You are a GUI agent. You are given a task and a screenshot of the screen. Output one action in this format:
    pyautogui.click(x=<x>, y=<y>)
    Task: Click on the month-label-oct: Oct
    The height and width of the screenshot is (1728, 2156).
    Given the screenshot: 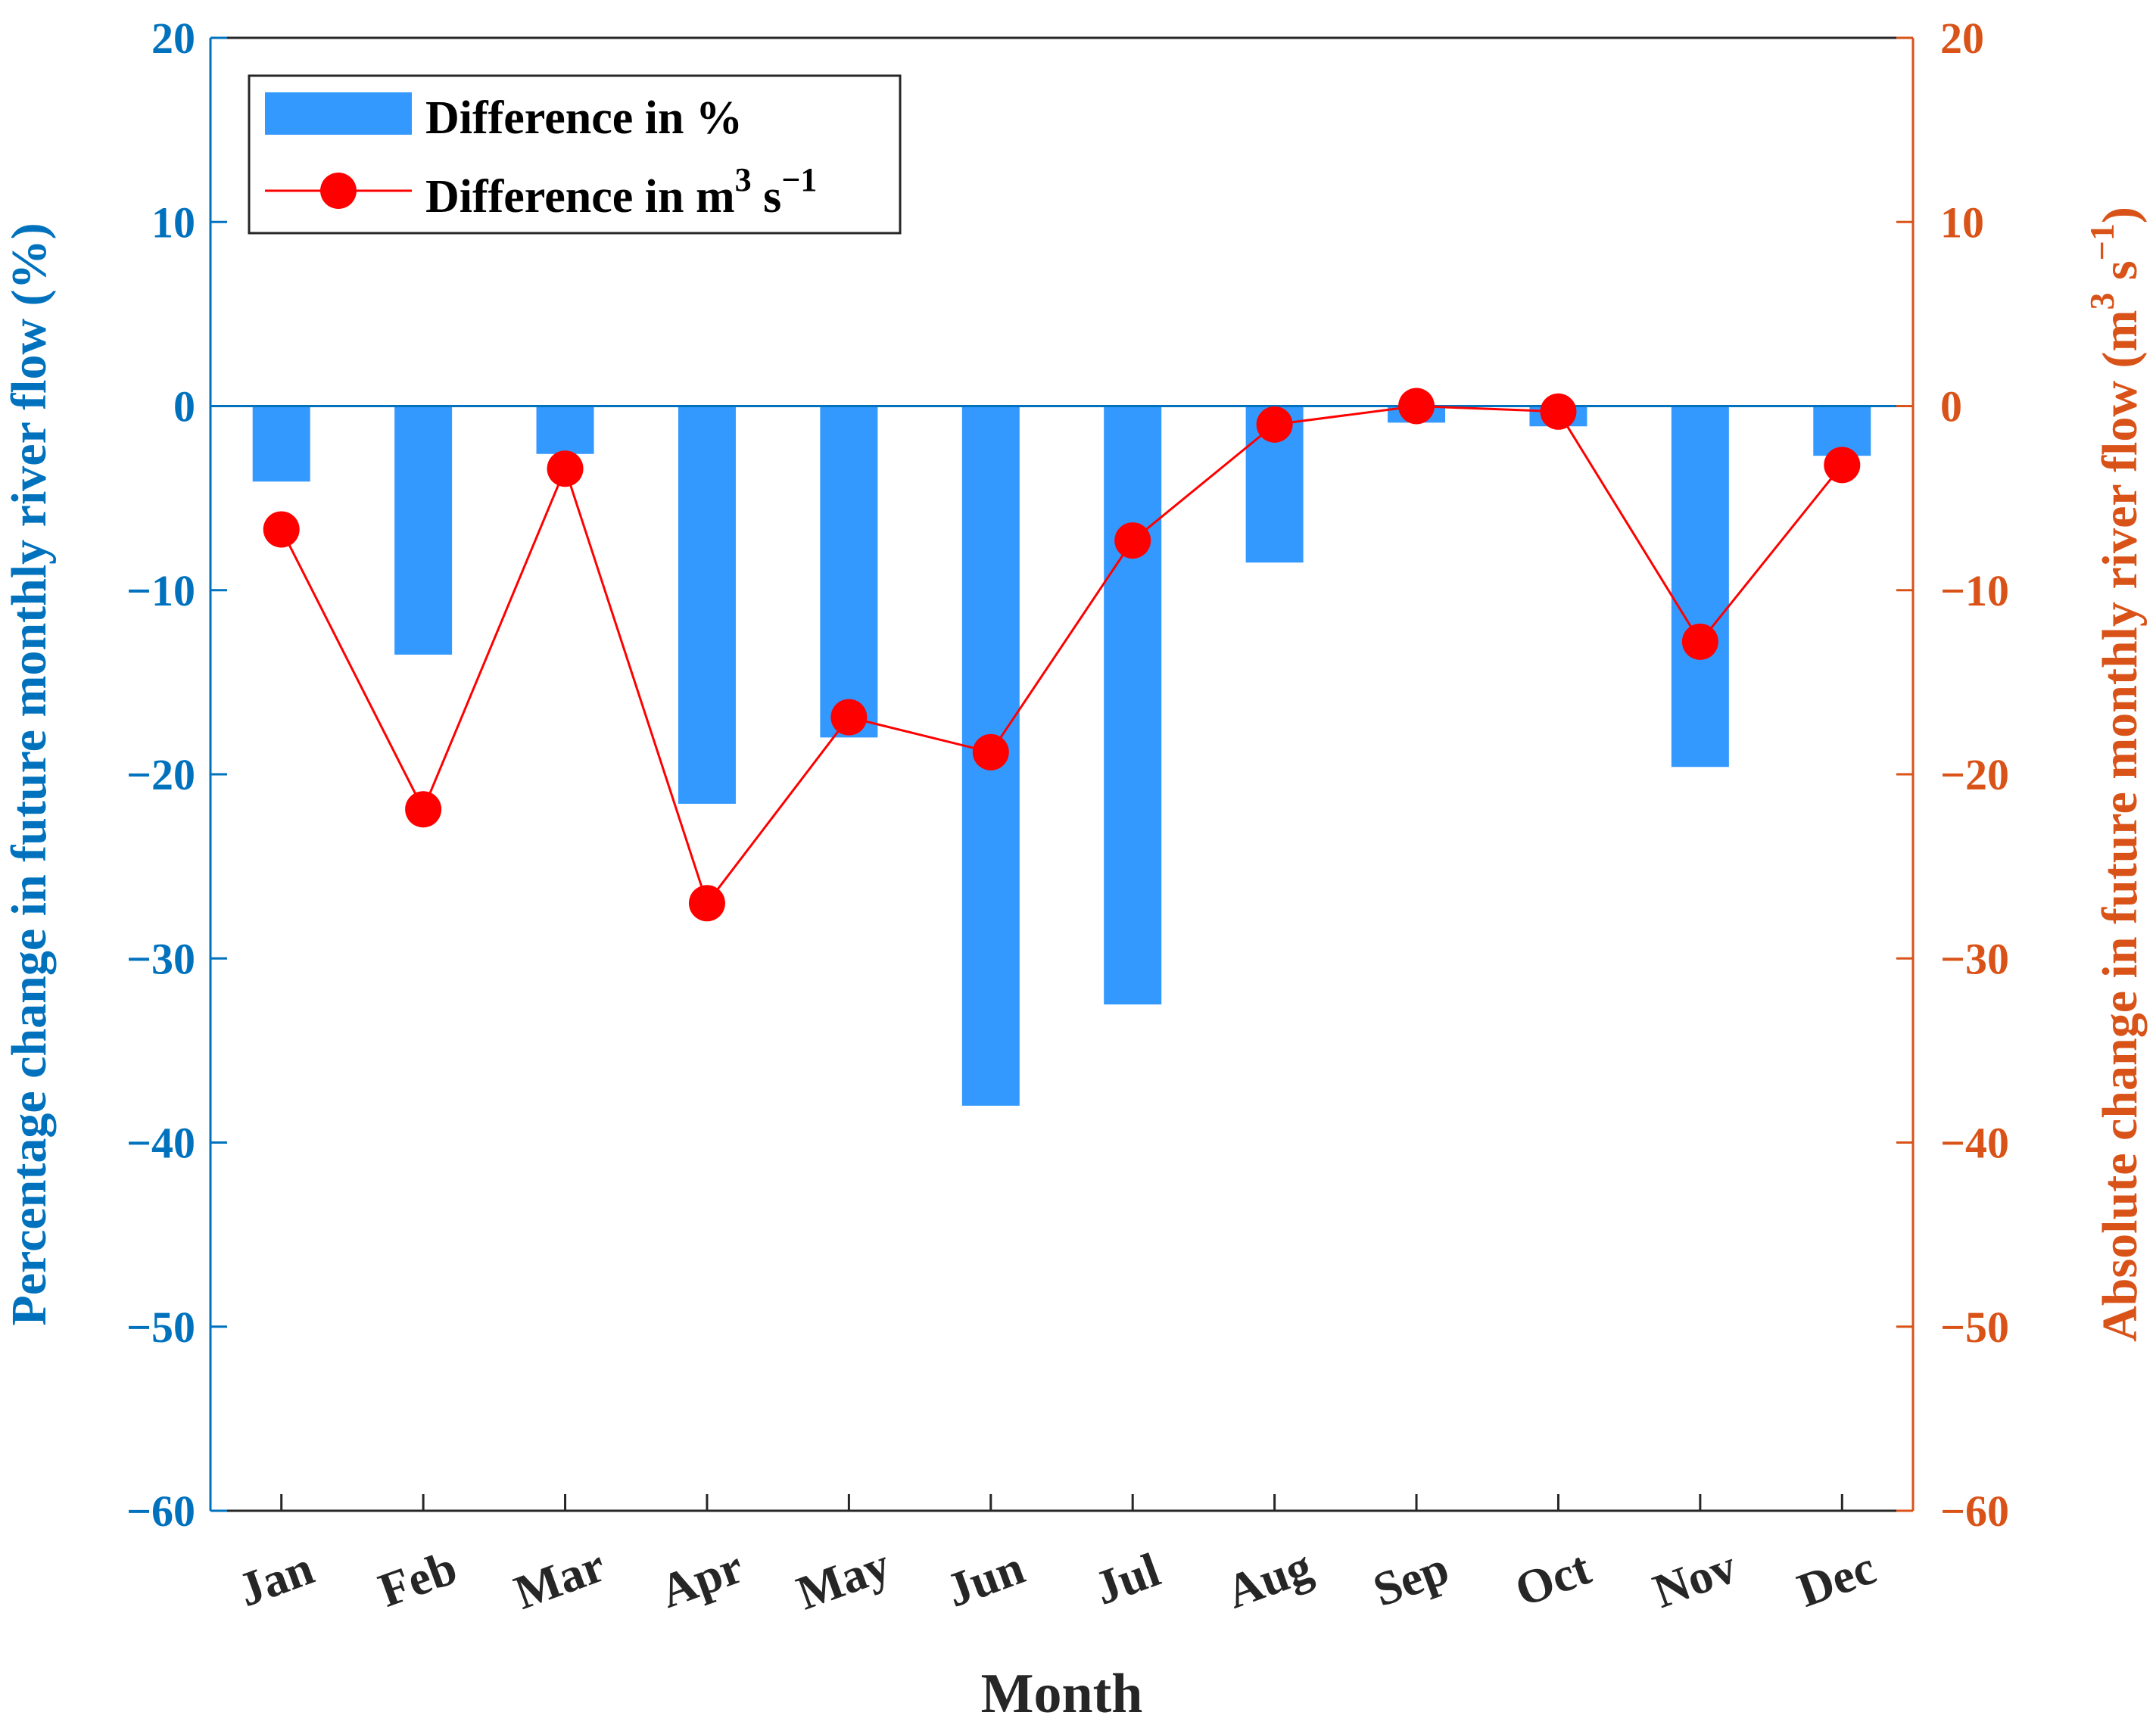 What is the action you would take?
    pyautogui.click(x=1552, y=1578)
    